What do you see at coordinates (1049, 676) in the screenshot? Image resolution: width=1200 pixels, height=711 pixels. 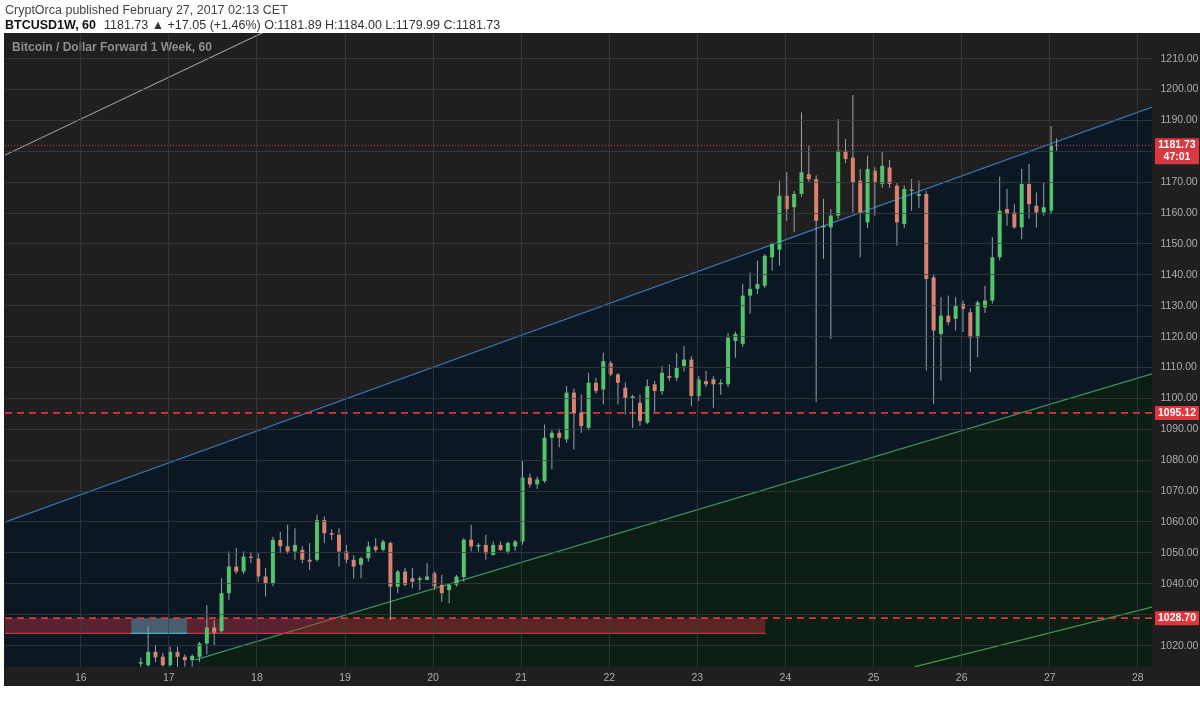 I see `x-tick-label: 27` at bounding box center [1049, 676].